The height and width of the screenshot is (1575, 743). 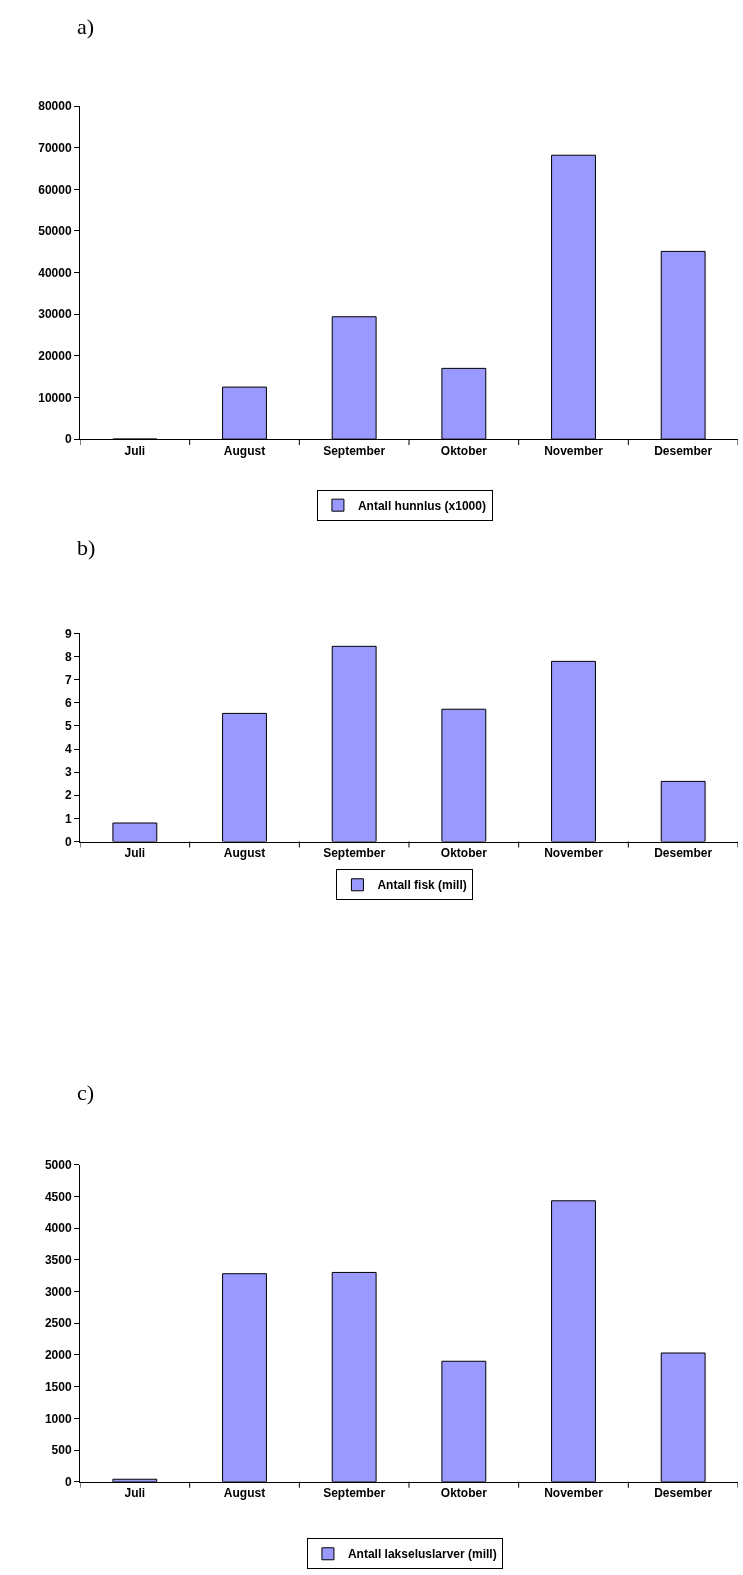 What do you see at coordinates (68, 749) in the screenshot?
I see `y-tick-label: 4` at bounding box center [68, 749].